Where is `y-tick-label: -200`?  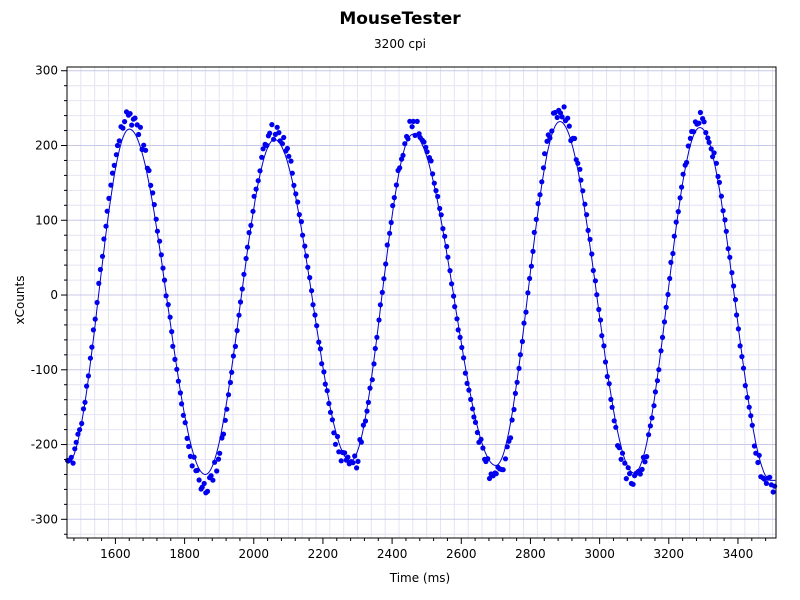 y-tick-label: -200 is located at coordinates (44, 445).